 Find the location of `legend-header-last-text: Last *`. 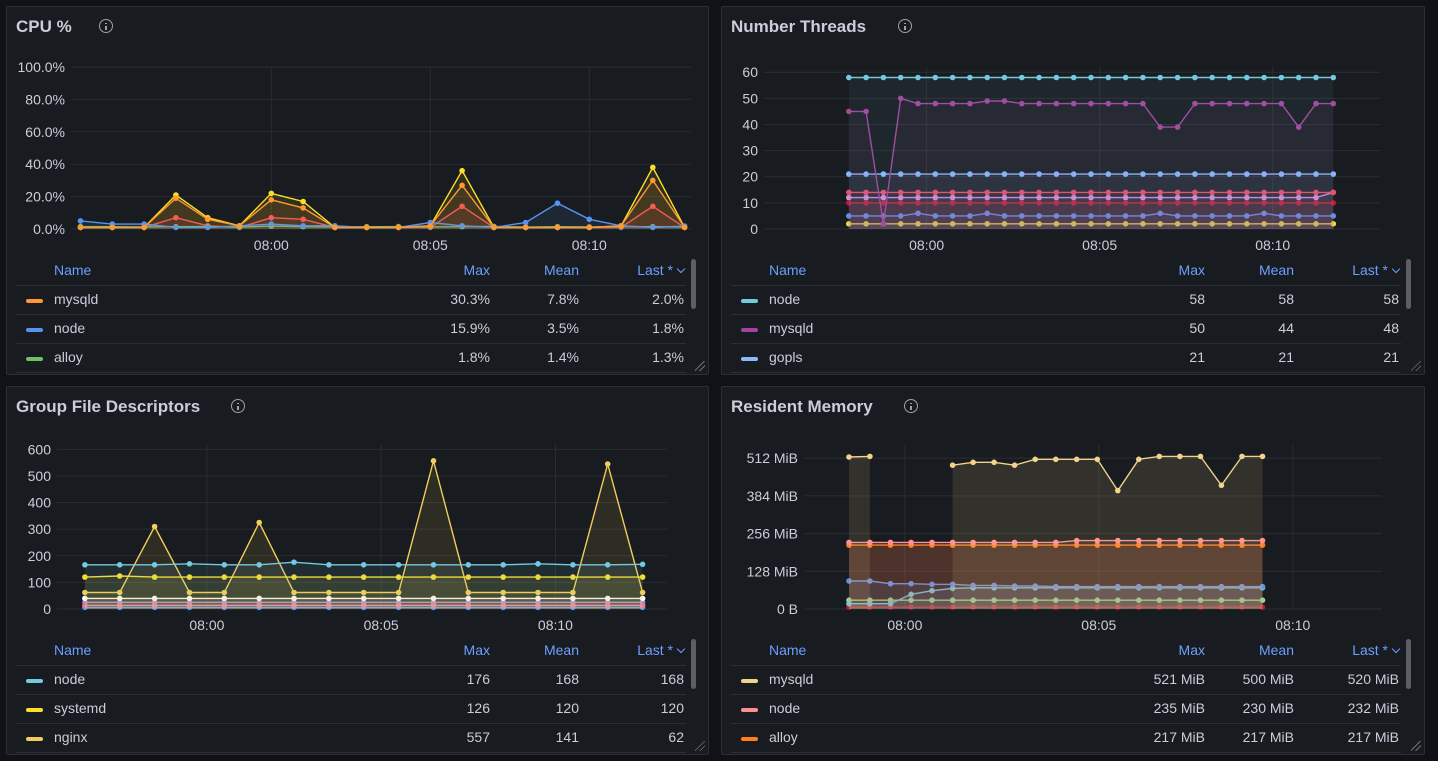

legend-header-last-text: Last * is located at coordinates (1370, 270).